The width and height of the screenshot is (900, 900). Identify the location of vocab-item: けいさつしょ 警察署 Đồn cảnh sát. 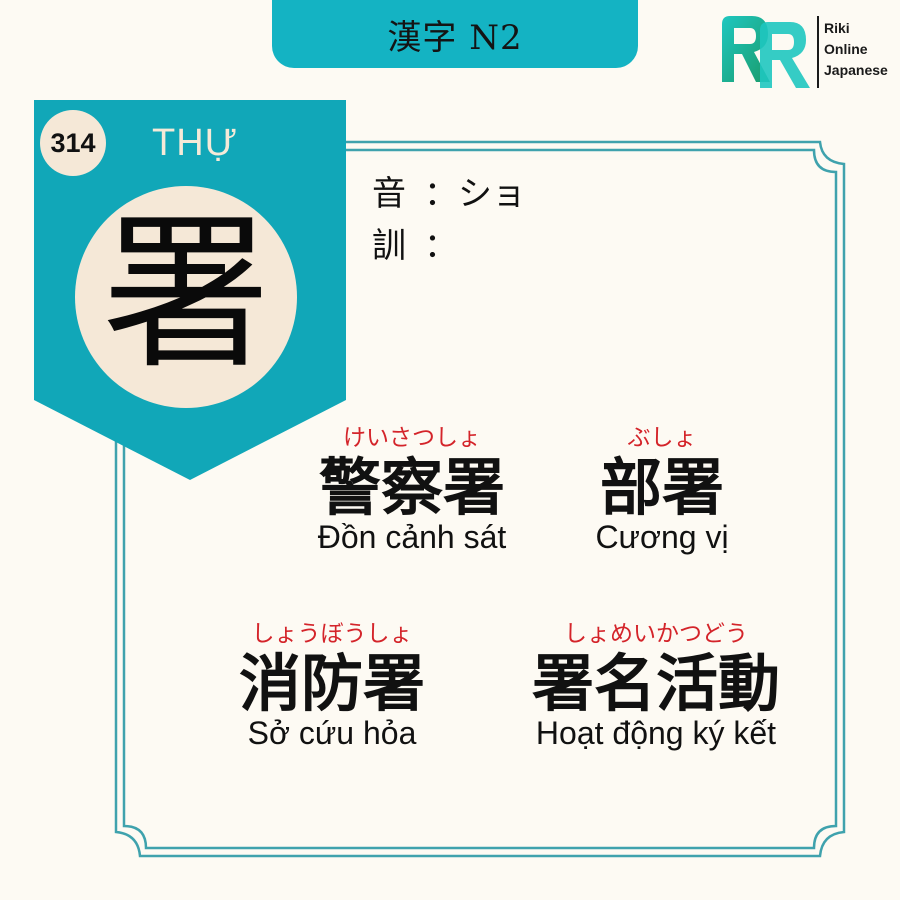
(412, 490).